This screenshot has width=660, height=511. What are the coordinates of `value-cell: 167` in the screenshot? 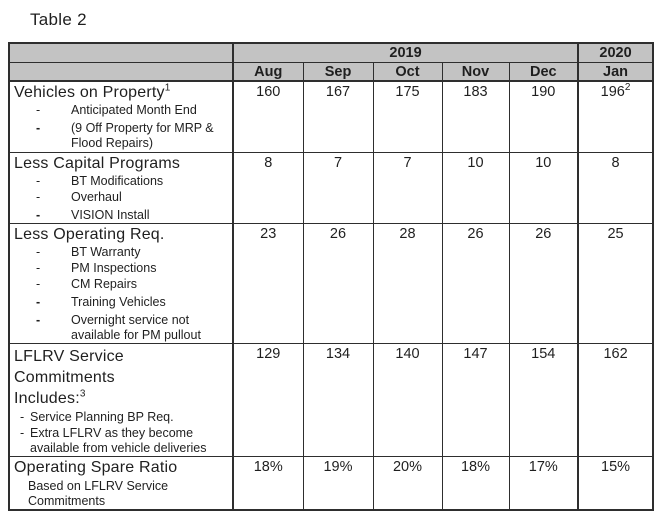 It's located at (338, 116).